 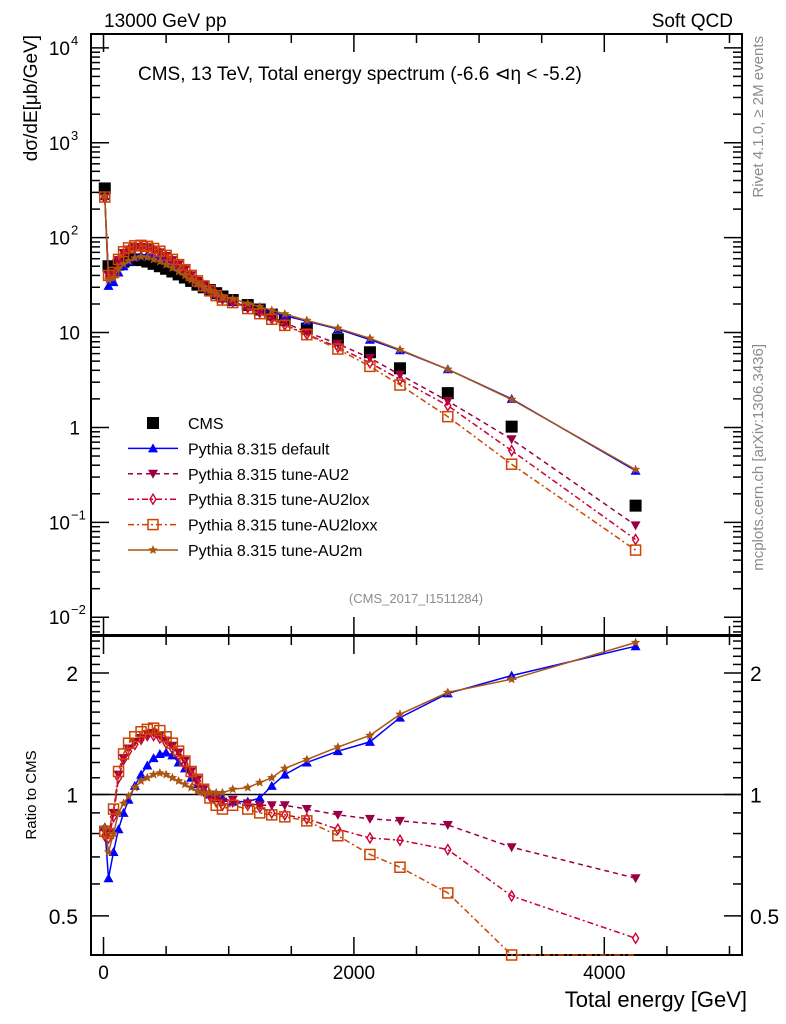 I want to click on legend-entry: Pythia 8.315 tune-AU2, so click(x=238, y=475).